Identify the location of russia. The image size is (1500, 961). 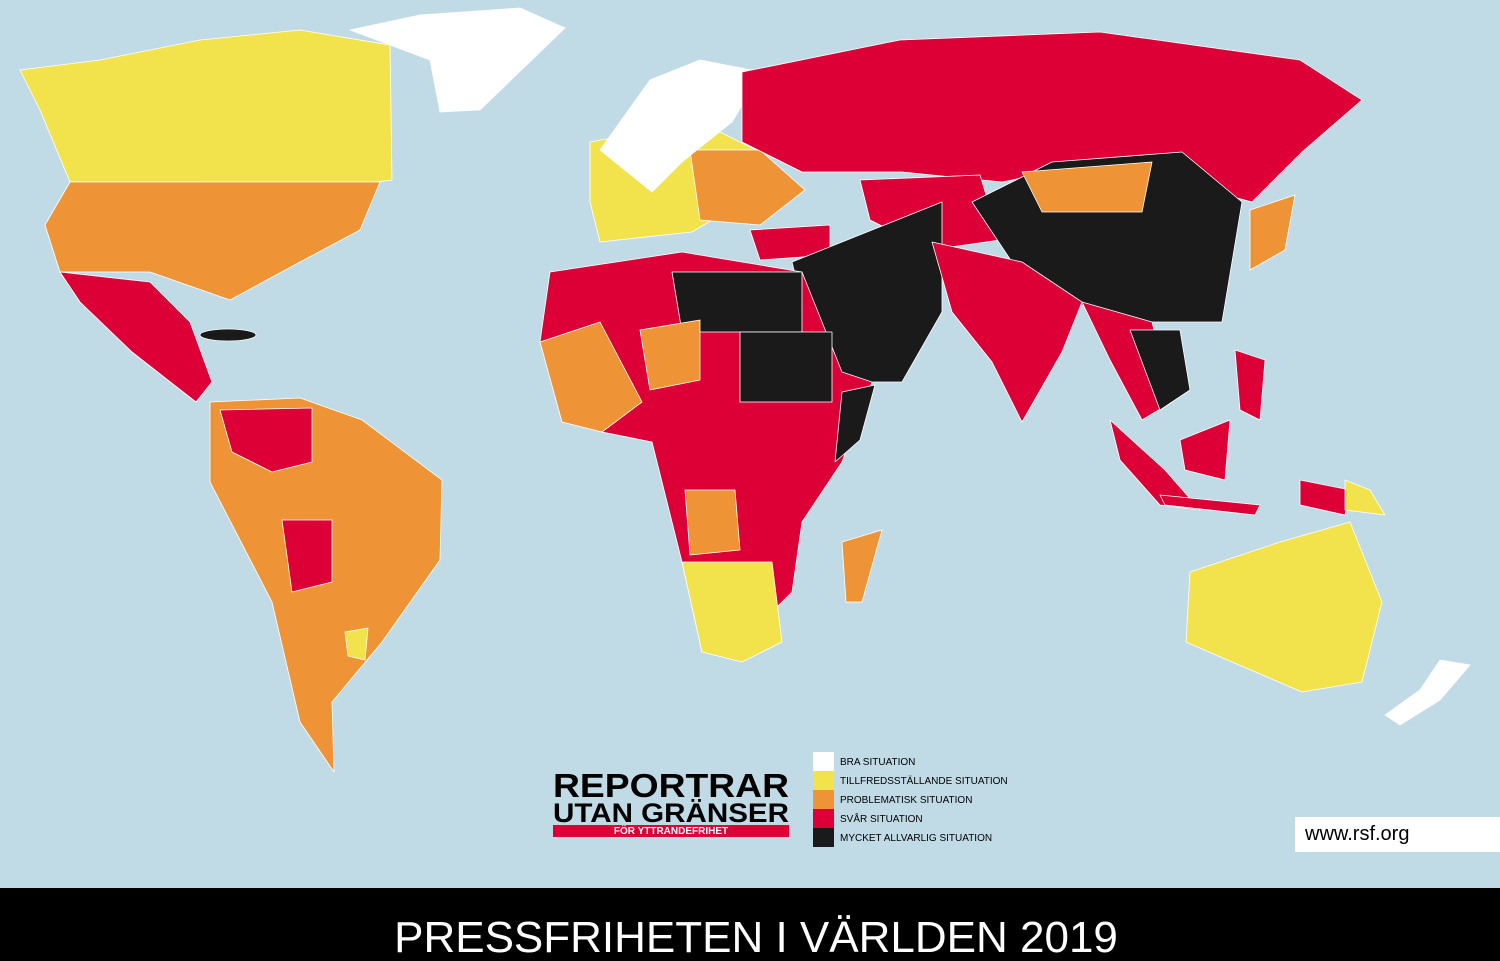
(1052, 117).